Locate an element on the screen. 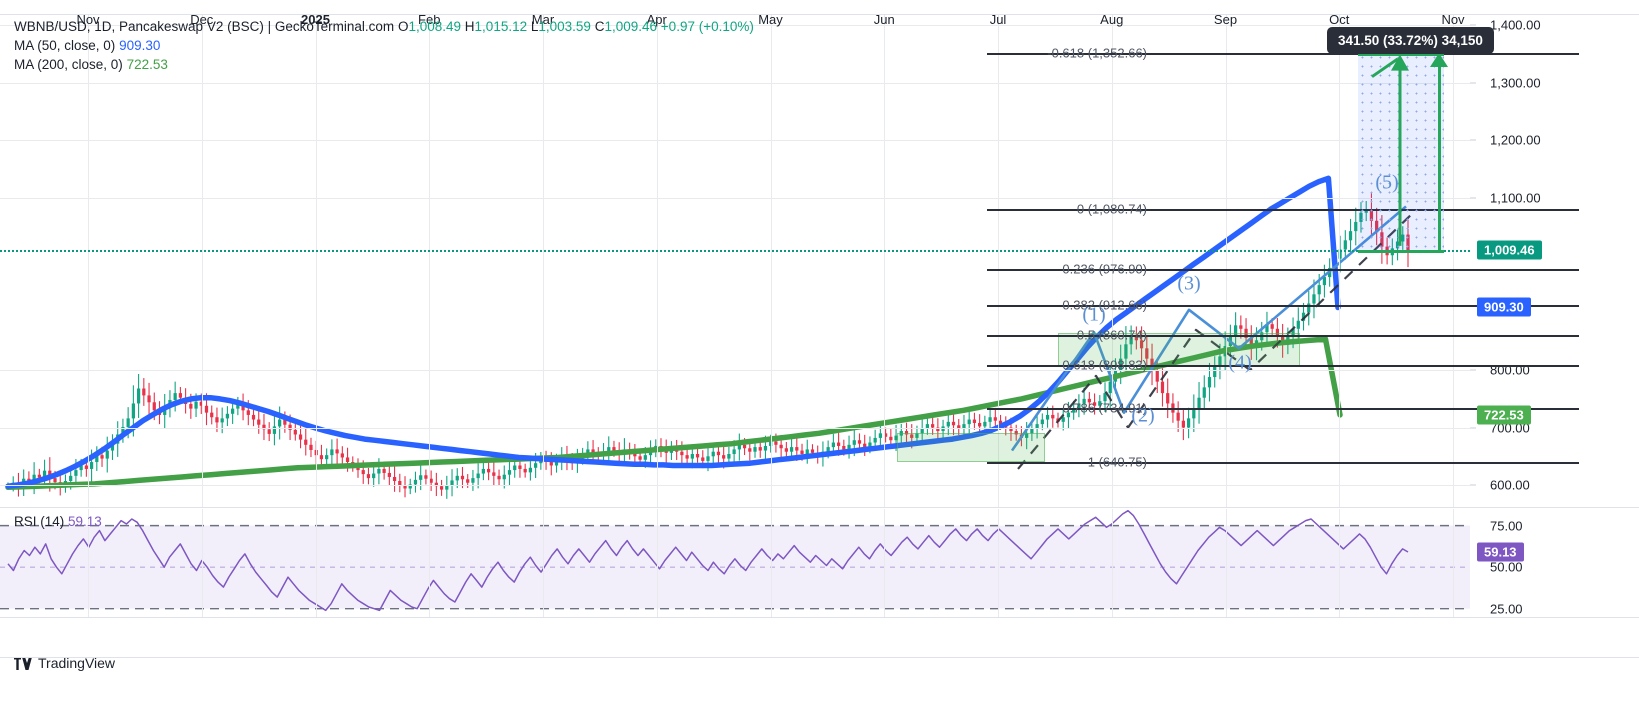  last-price-price-badge: 1,009.46 is located at coordinates (1509, 250).